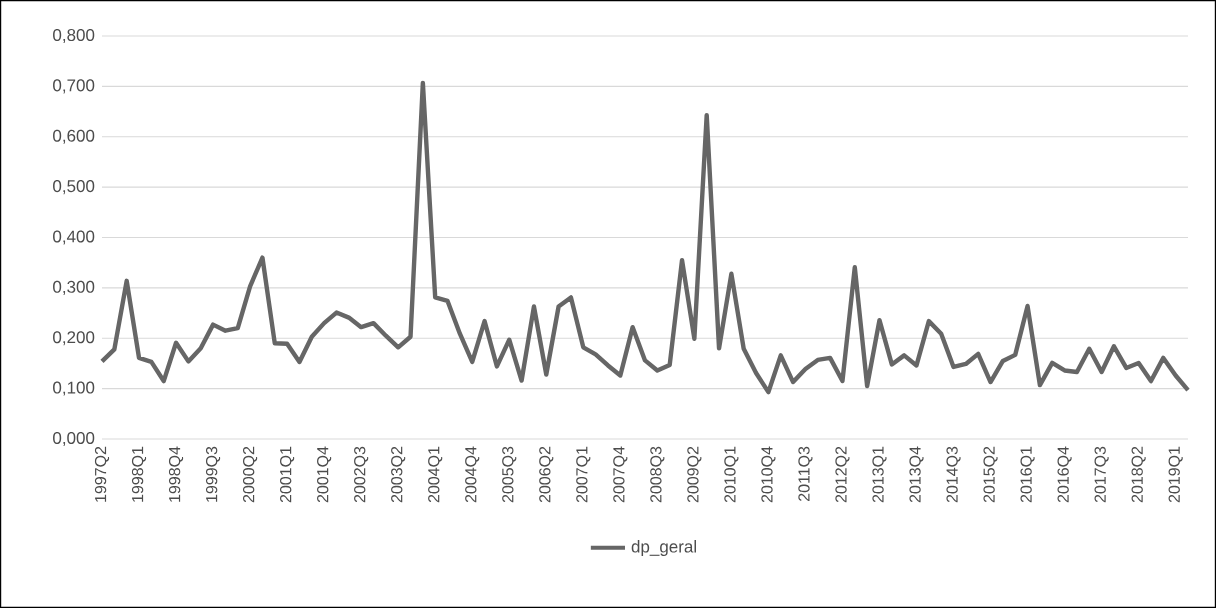 The image size is (1216, 608). Describe the element at coordinates (663, 548) in the screenshot. I see `legend-label: dp_geral` at that location.